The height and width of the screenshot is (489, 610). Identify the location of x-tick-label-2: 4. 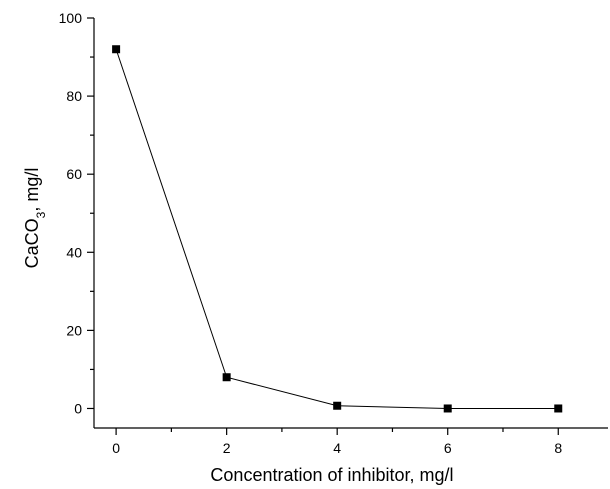
(337, 448).